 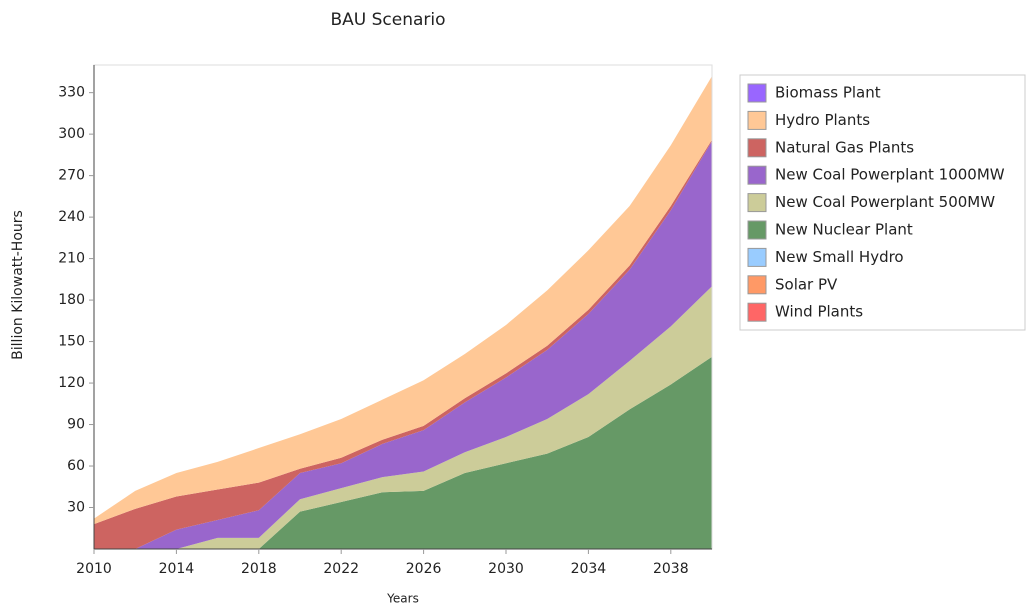 What do you see at coordinates (177, 569) in the screenshot?
I see `x-tick-label: 2014` at bounding box center [177, 569].